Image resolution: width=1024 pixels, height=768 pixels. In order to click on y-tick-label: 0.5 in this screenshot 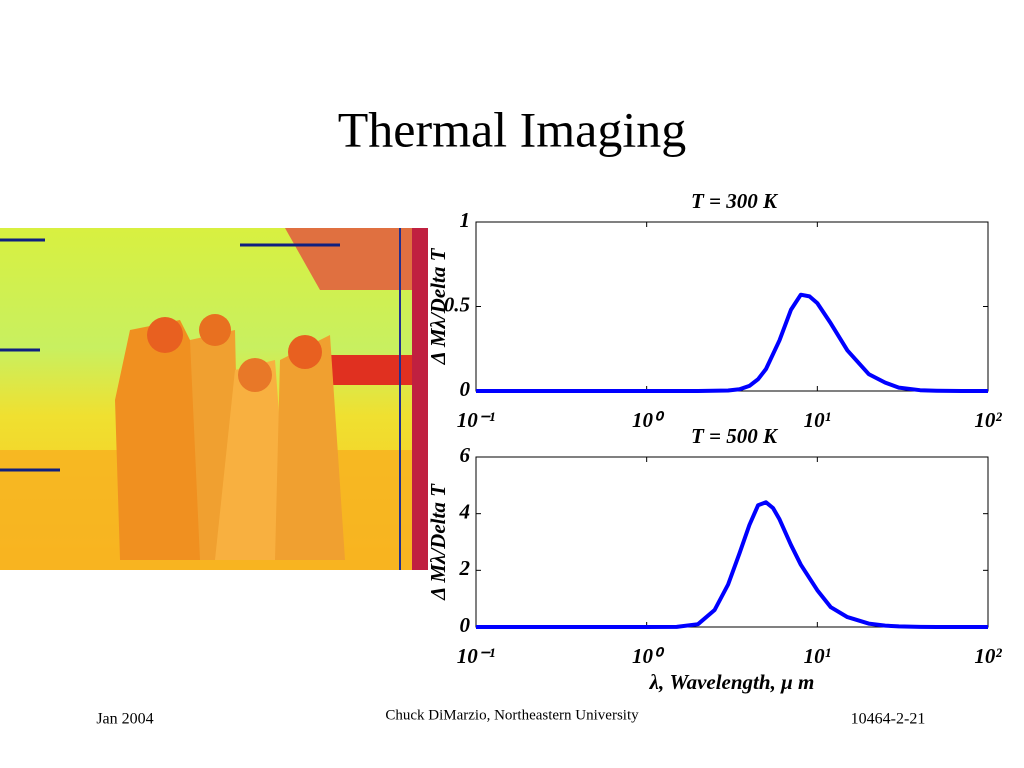, I will do `click(457, 304)`.